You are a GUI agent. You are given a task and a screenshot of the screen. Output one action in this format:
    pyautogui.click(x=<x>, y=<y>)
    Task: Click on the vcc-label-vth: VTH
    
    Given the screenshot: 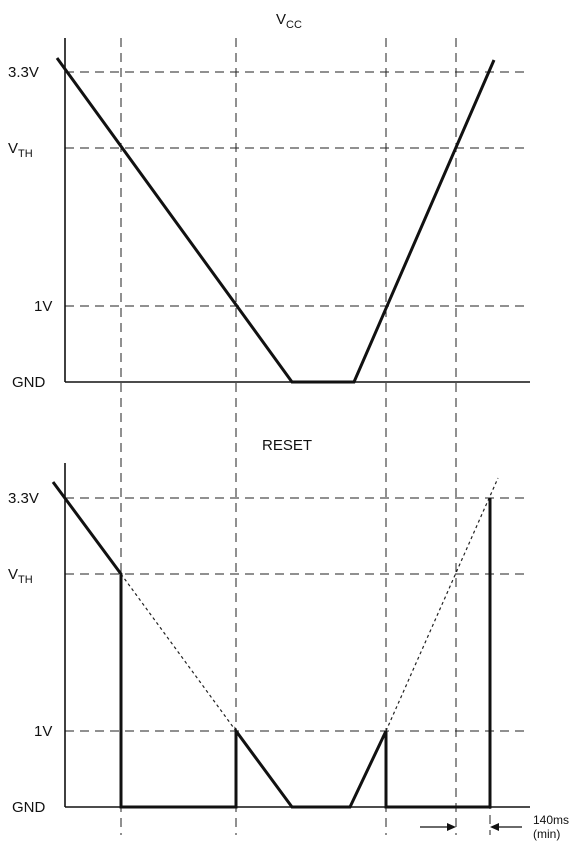 What is the action you would take?
    pyautogui.click(x=20, y=150)
    